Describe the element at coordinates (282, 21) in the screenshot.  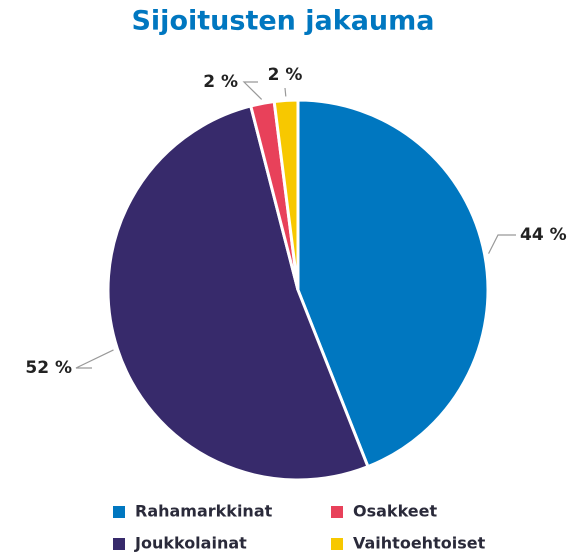
I see `chart-title: Sijoitusten jakauma` at that location.